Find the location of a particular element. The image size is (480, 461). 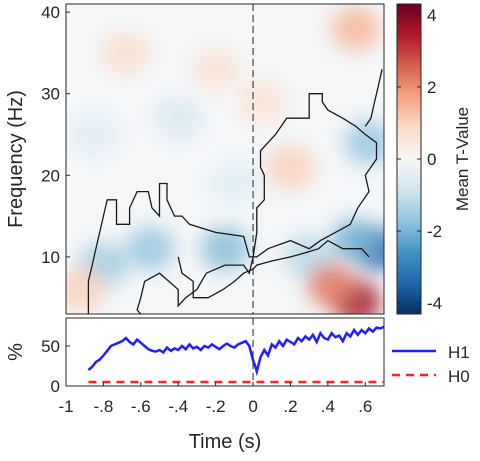

x-tick-label: -.6 is located at coordinates (141, 406).